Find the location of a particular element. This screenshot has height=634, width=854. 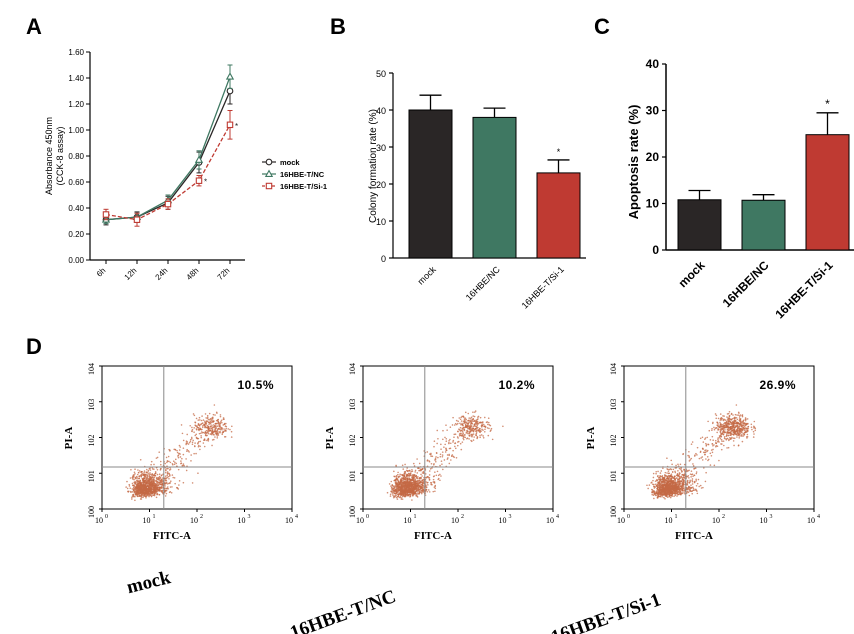

c-ylabel: Apoptosis rate (%) is located at coordinates (633, 162).